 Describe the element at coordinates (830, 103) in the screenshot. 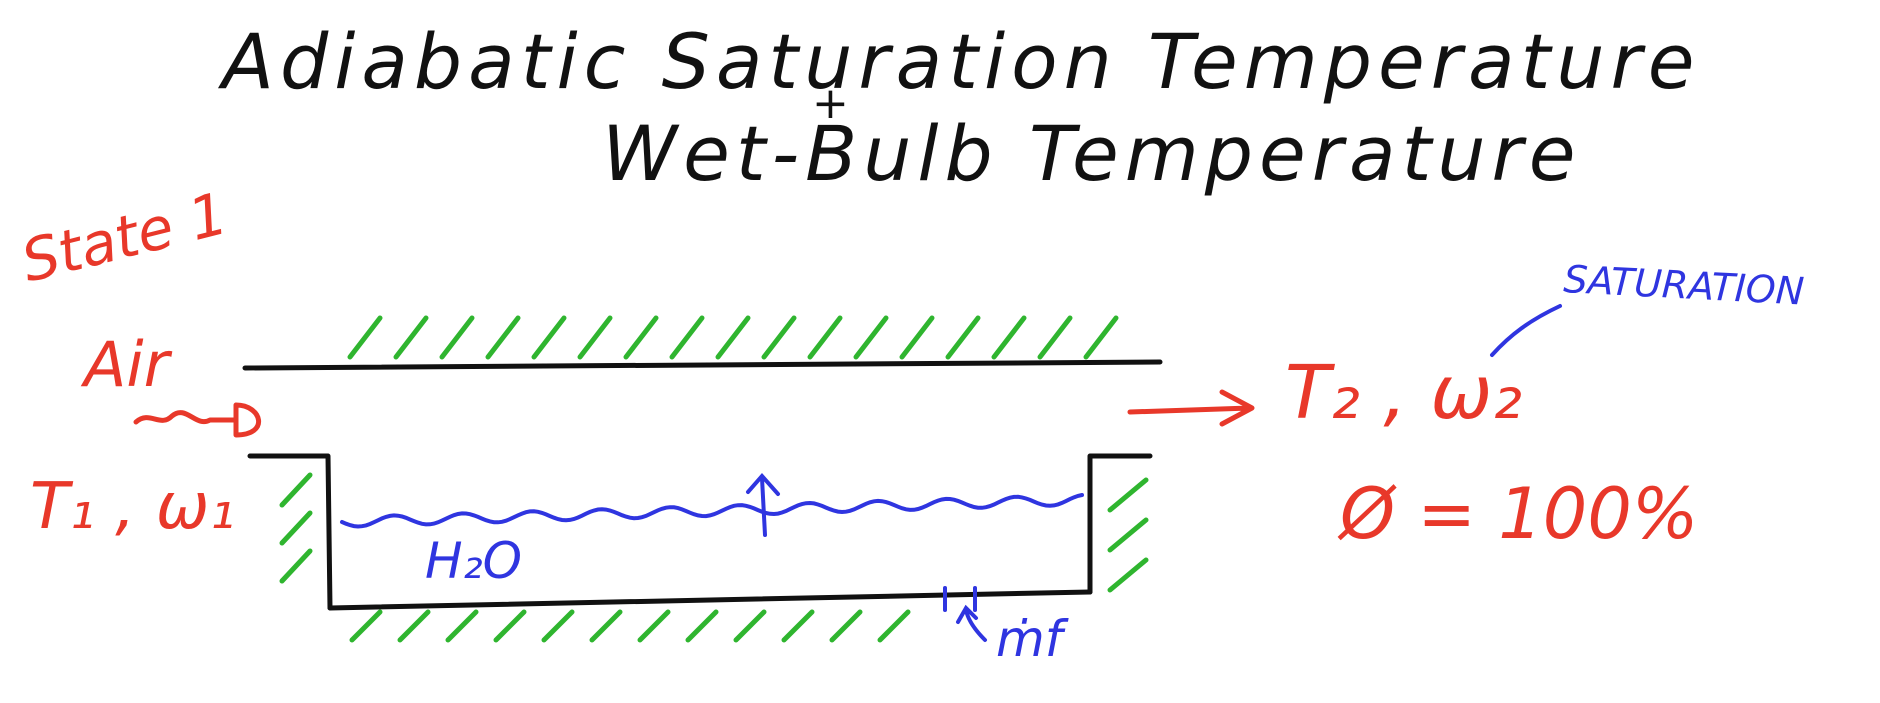

I see `title-plus: +` at that location.